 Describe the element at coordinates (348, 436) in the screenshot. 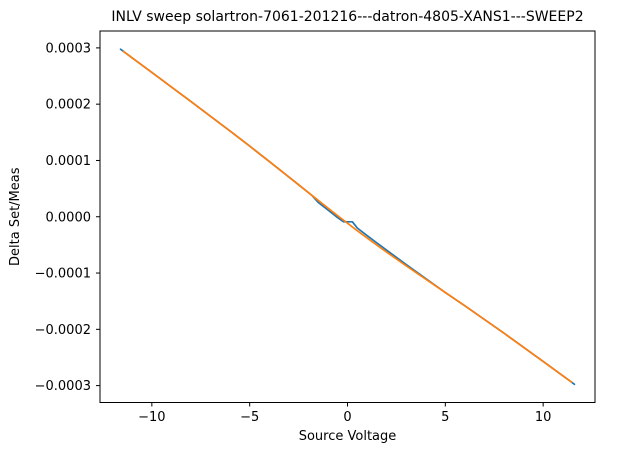

I see `x-axis-label: Source Voltage` at that location.